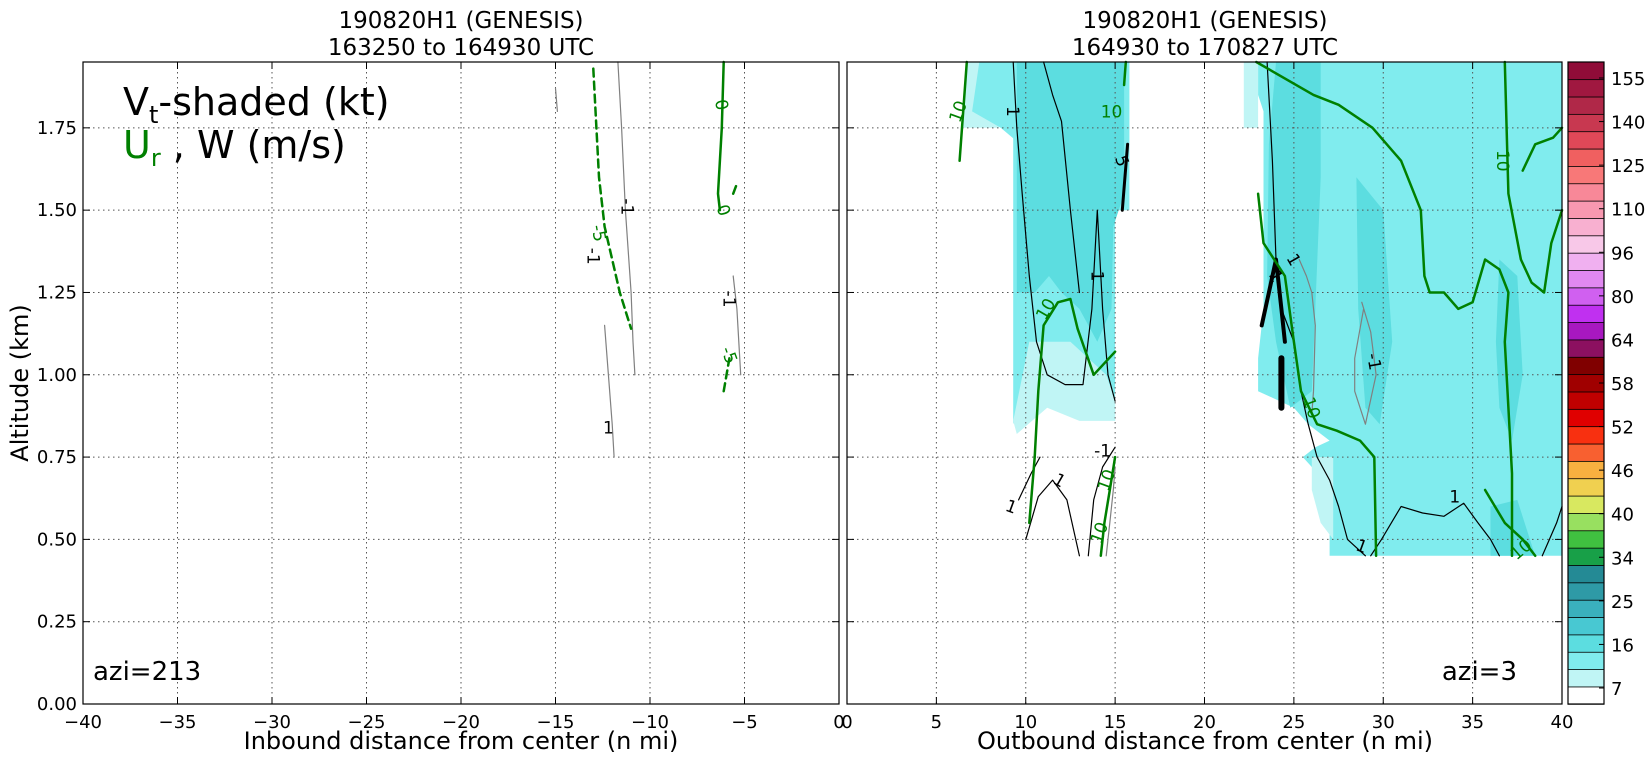  I want to click on x-tick-label: 0, so click(838, 722).